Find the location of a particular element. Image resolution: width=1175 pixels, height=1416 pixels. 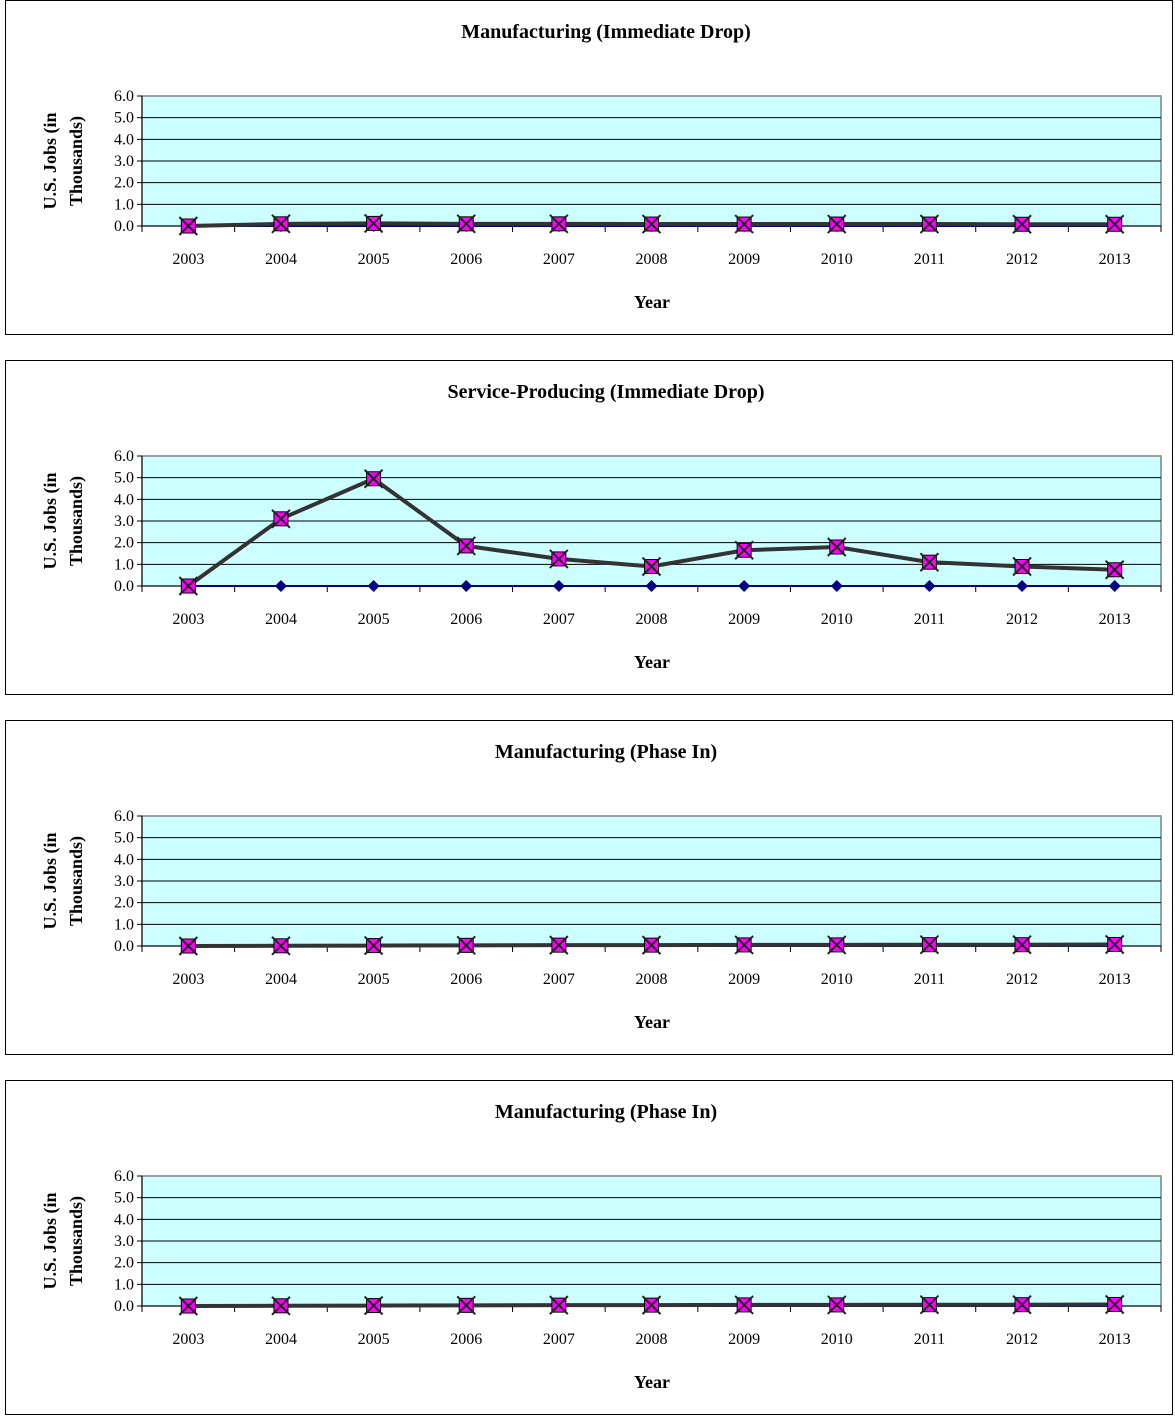

y-tick-label: 6.0 is located at coordinates (124, 456).